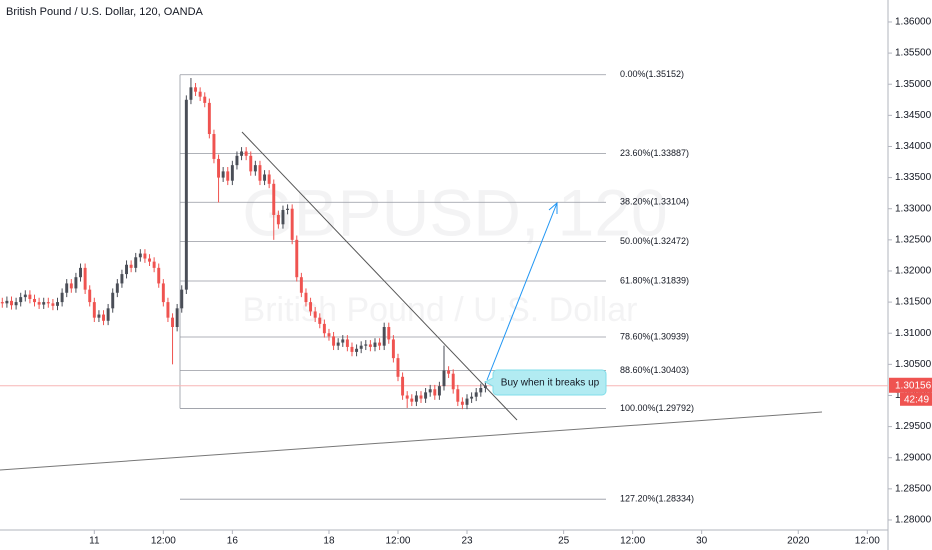 The width and height of the screenshot is (932, 550). I want to click on x-tick-label: 25, so click(564, 541).